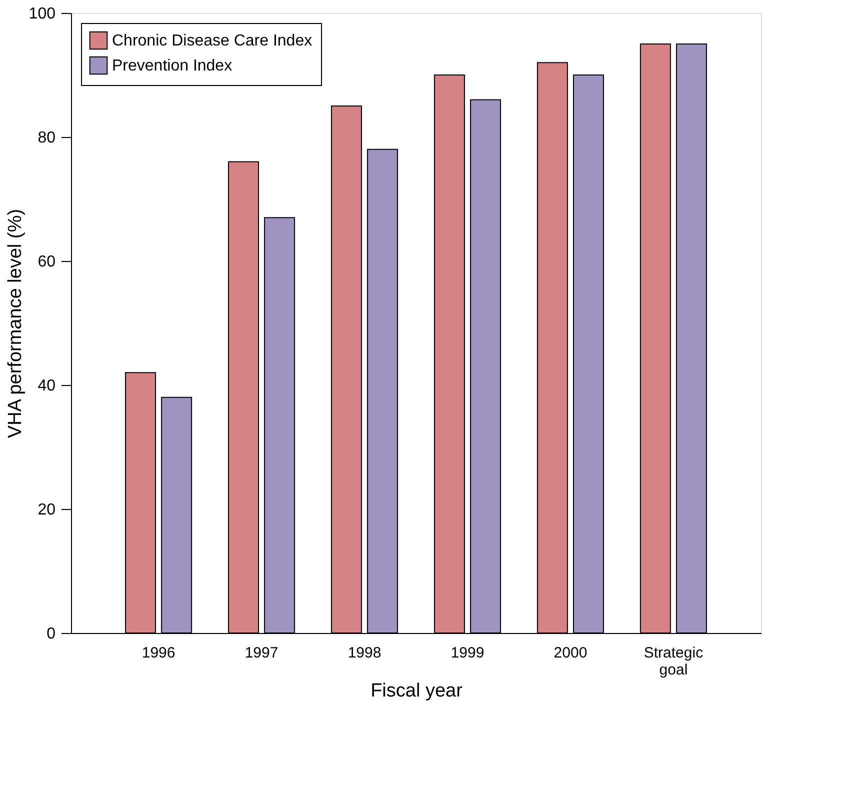 This screenshot has width=862, height=794. What do you see at coordinates (467, 653) in the screenshot?
I see `x-tick-label: 1999` at bounding box center [467, 653].